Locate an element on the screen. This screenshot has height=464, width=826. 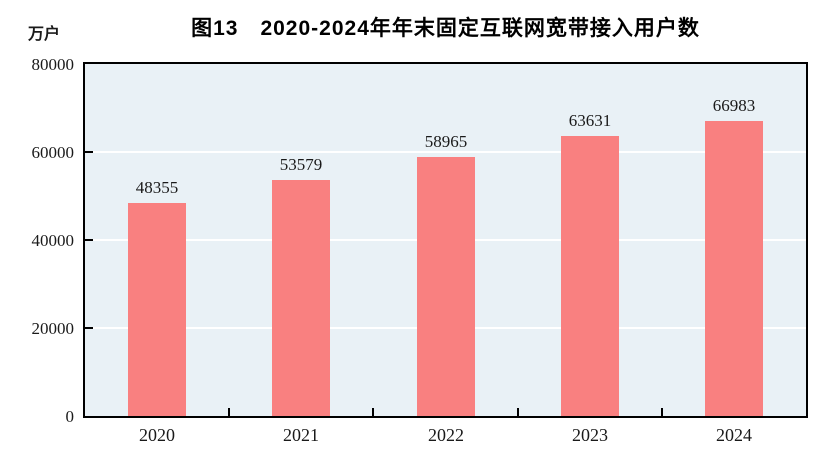
y-axis-tick-label: 80000 is located at coordinates (53, 64).